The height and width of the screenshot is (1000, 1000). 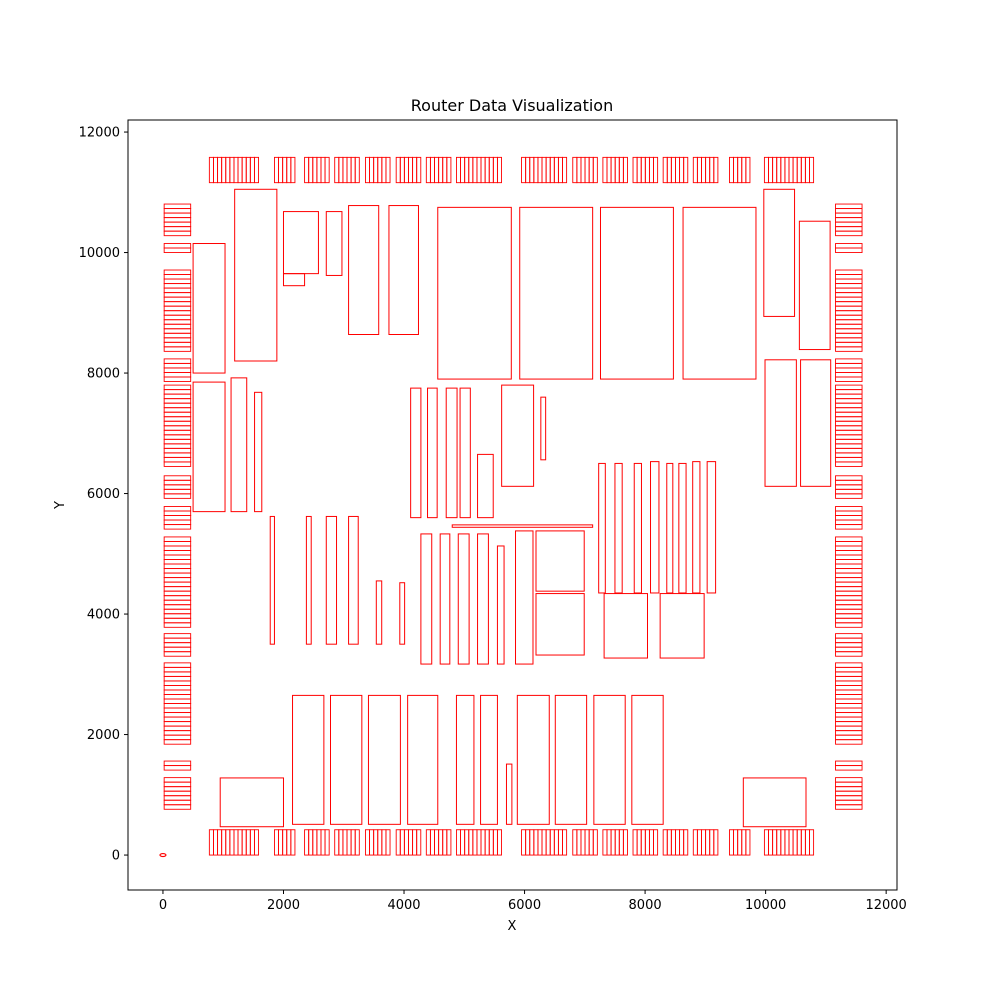 I want to click on x-tick-label: 2000, so click(x=283, y=905).